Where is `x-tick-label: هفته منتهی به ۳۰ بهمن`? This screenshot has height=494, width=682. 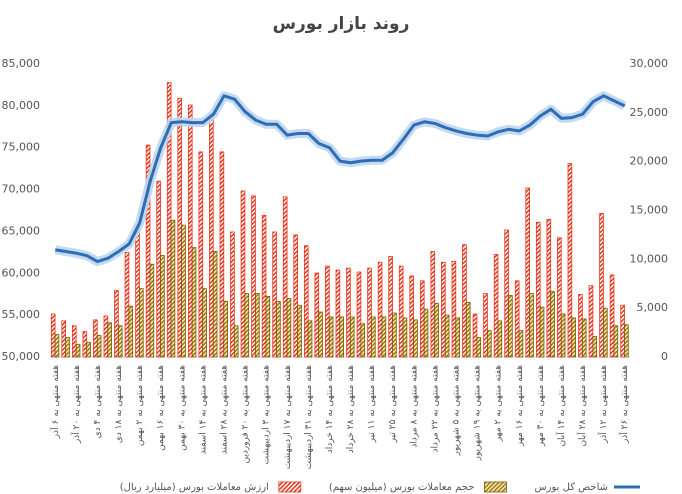 x-tick-label: هفته منتهی به ۳۰ بهمن is located at coordinates (182, 408).